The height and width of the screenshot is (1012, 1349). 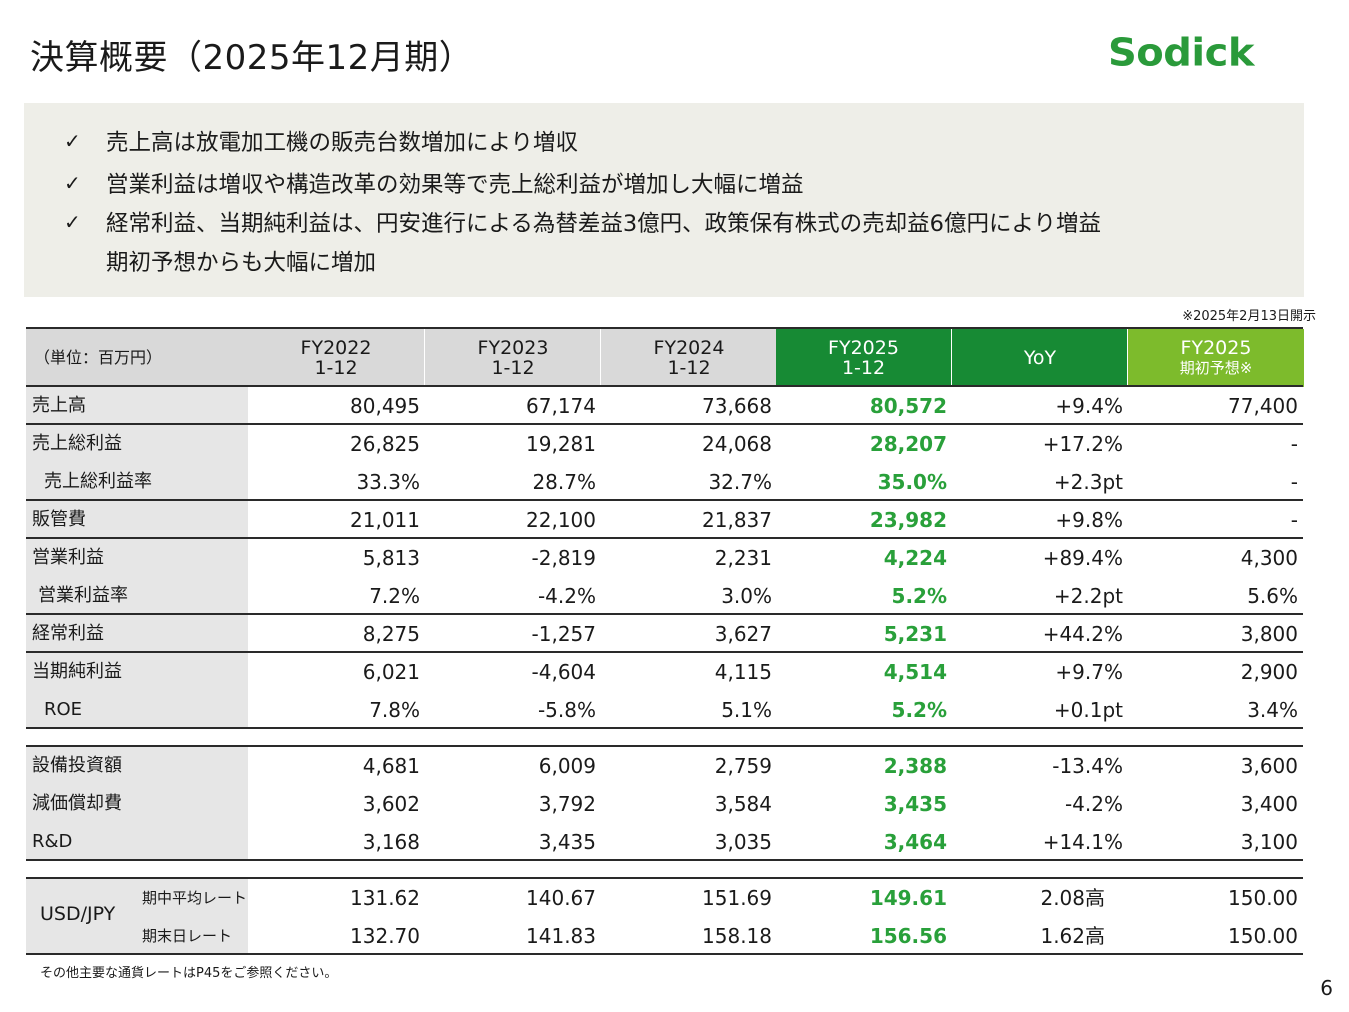 I want to click on table-row: 営業利益 5,813 -2,819 2,231 4,224 +89.4% 4,300, so click(x=664, y=558).